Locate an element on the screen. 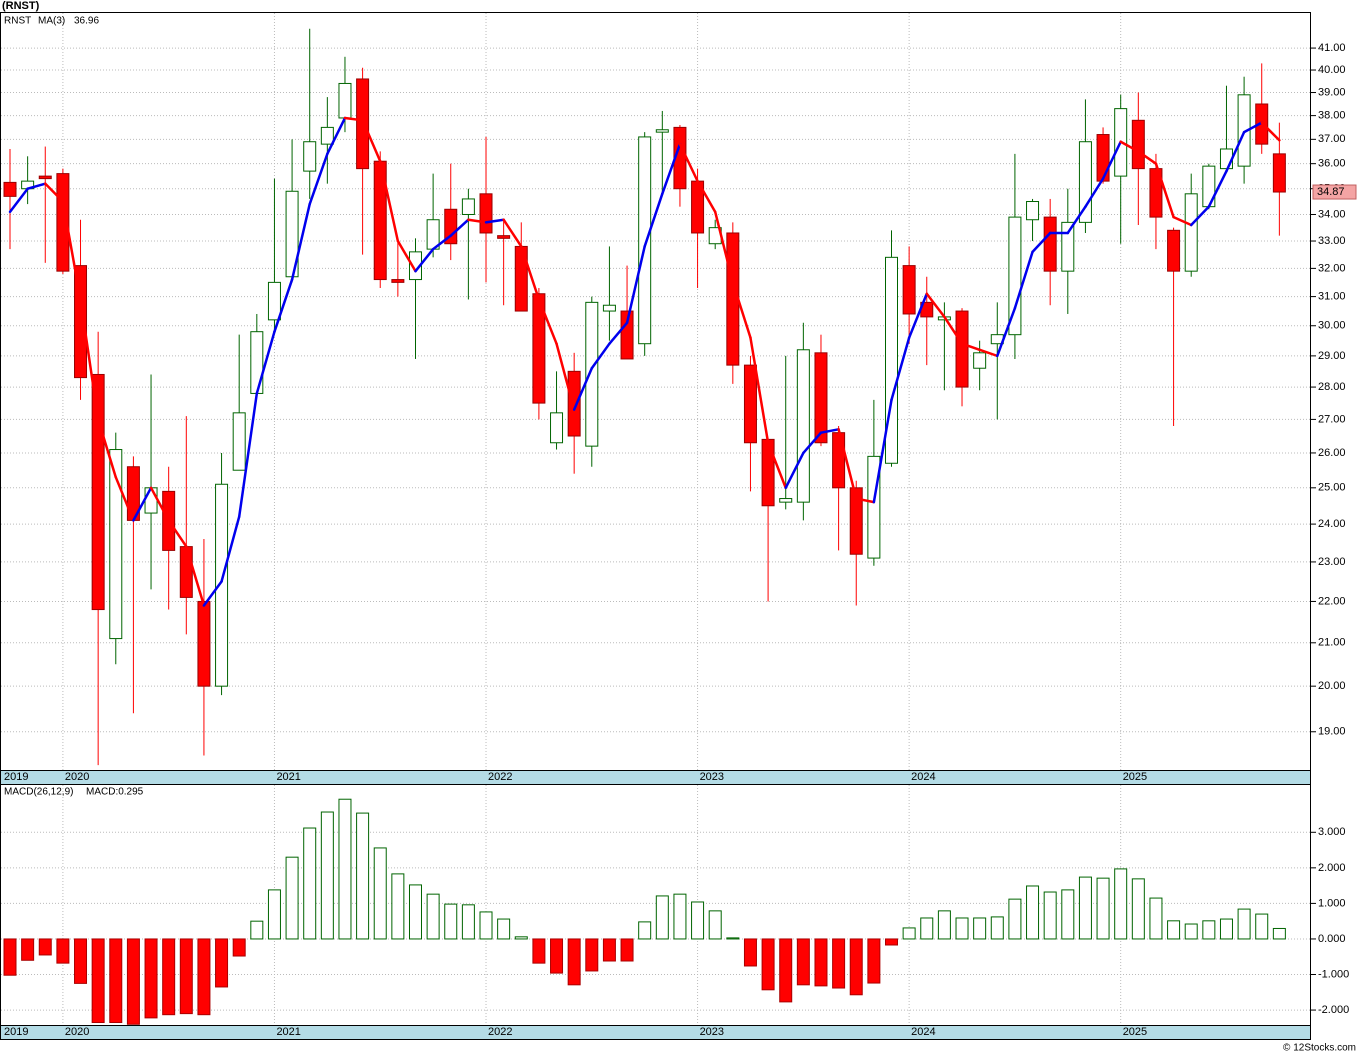 The height and width of the screenshot is (1056, 1360). last-price-label: 34.87 is located at coordinates (1331, 192).